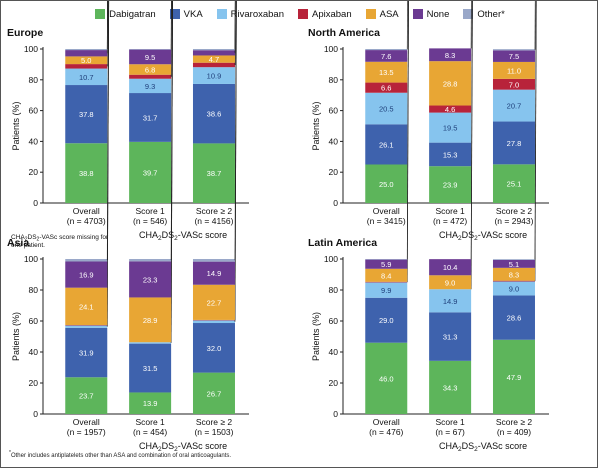  I want to click on chart-note: CHA2DS2-VASc score missing for, so click(60, 238).